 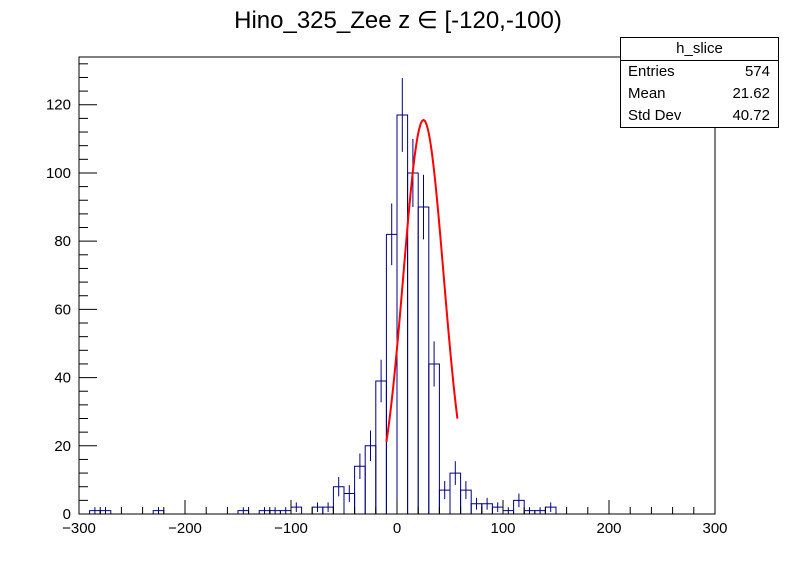 What do you see at coordinates (58, 105) in the screenshot?
I see `y-tick-label: 120` at bounding box center [58, 105].